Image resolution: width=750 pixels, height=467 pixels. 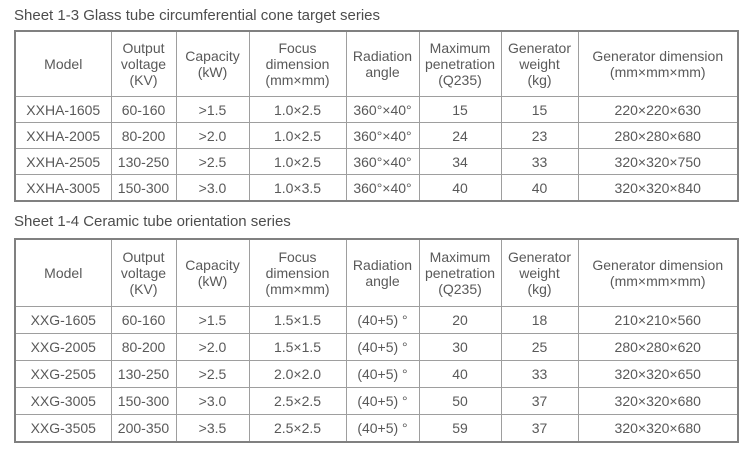 I want to click on cell-model: XXHA-1605, so click(x=63, y=109).